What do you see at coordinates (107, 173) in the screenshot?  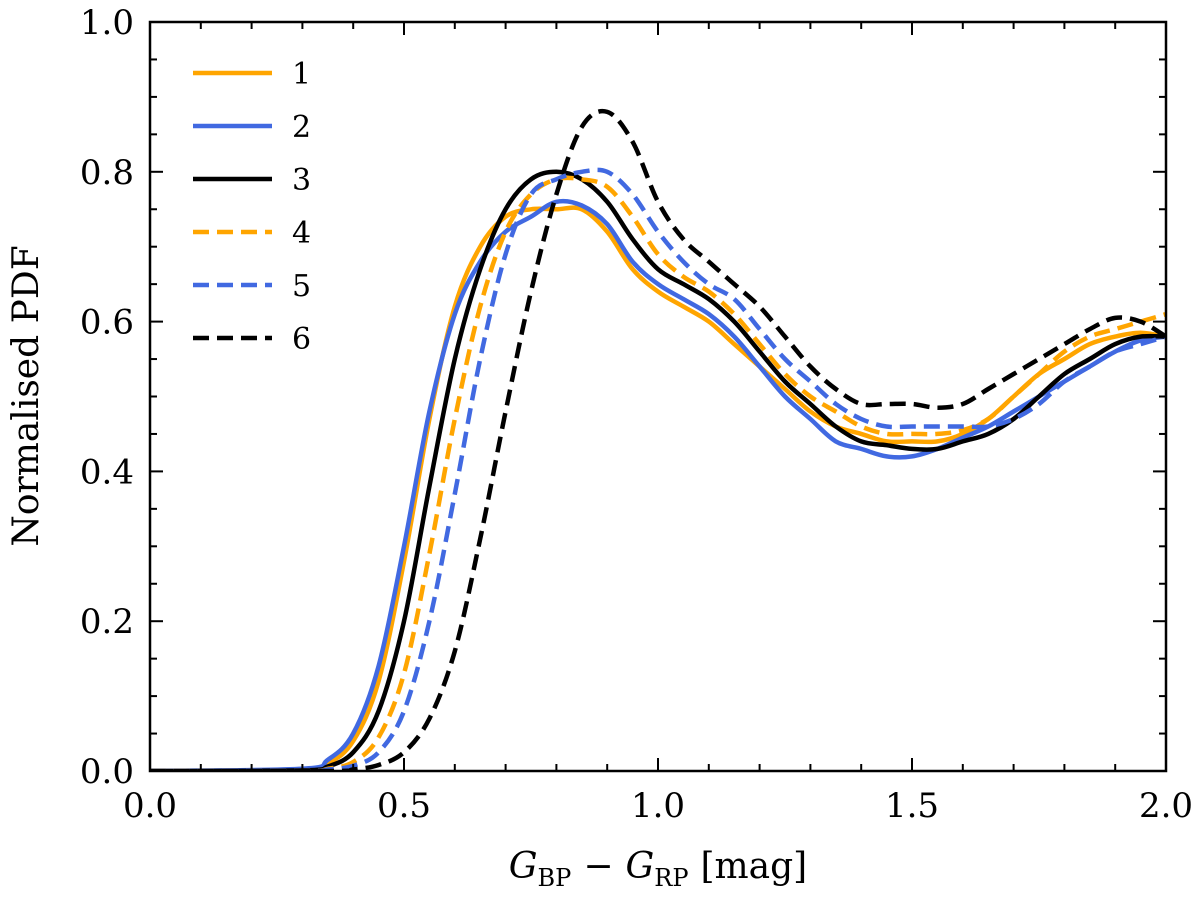 I see `y-tick-label: 0.8` at bounding box center [107, 173].